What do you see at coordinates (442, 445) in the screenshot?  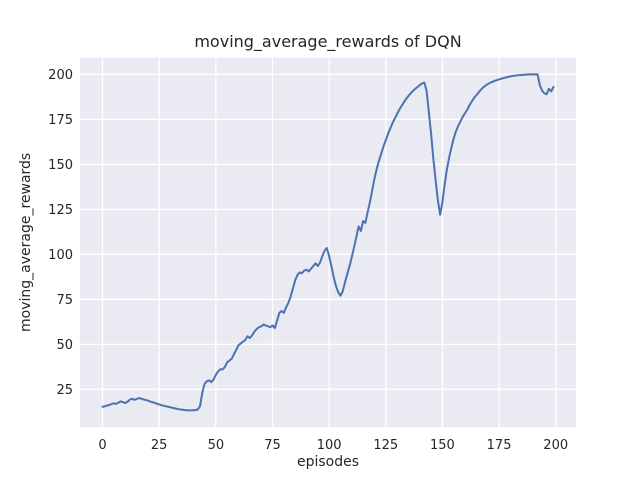 I see `x-tick-label-150: 150` at bounding box center [442, 445].